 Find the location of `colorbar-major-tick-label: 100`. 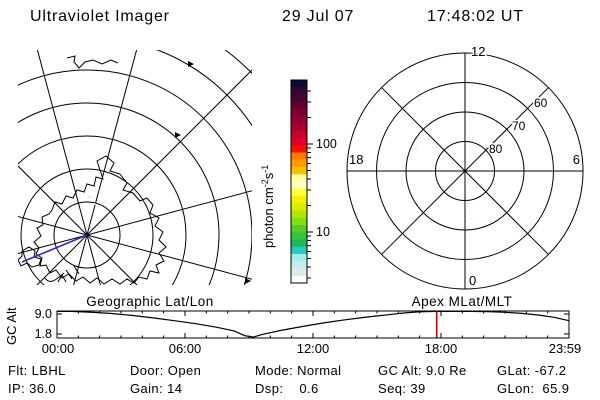

colorbar-major-tick-label: 100 is located at coordinates (326, 144).